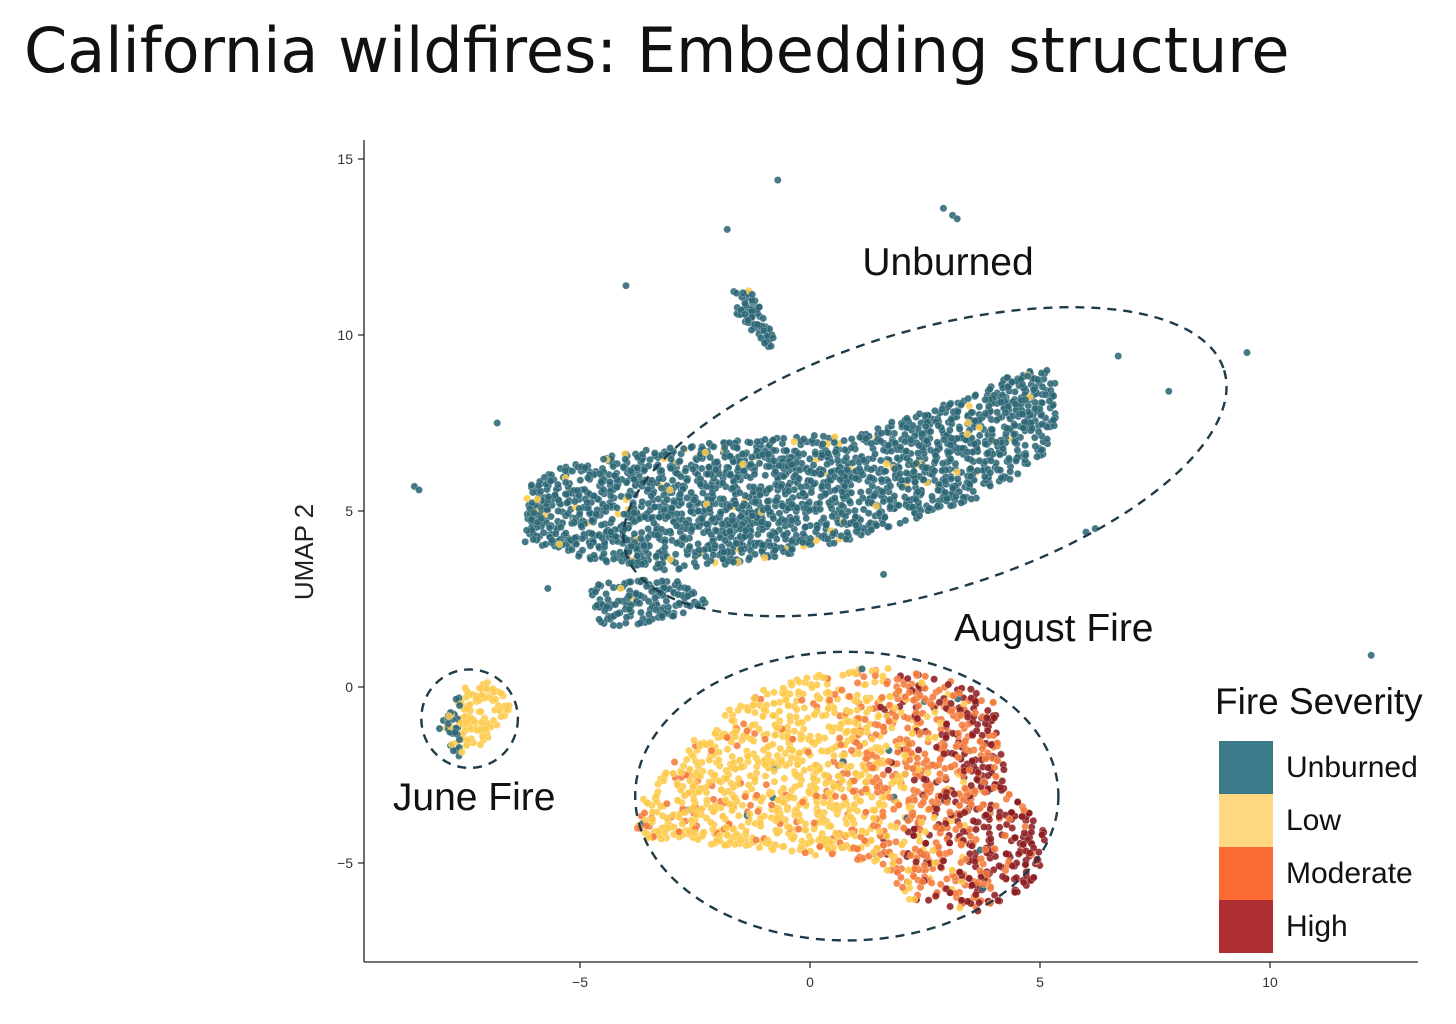  I want to click on x-tick-label: 5, so click(1040, 982).